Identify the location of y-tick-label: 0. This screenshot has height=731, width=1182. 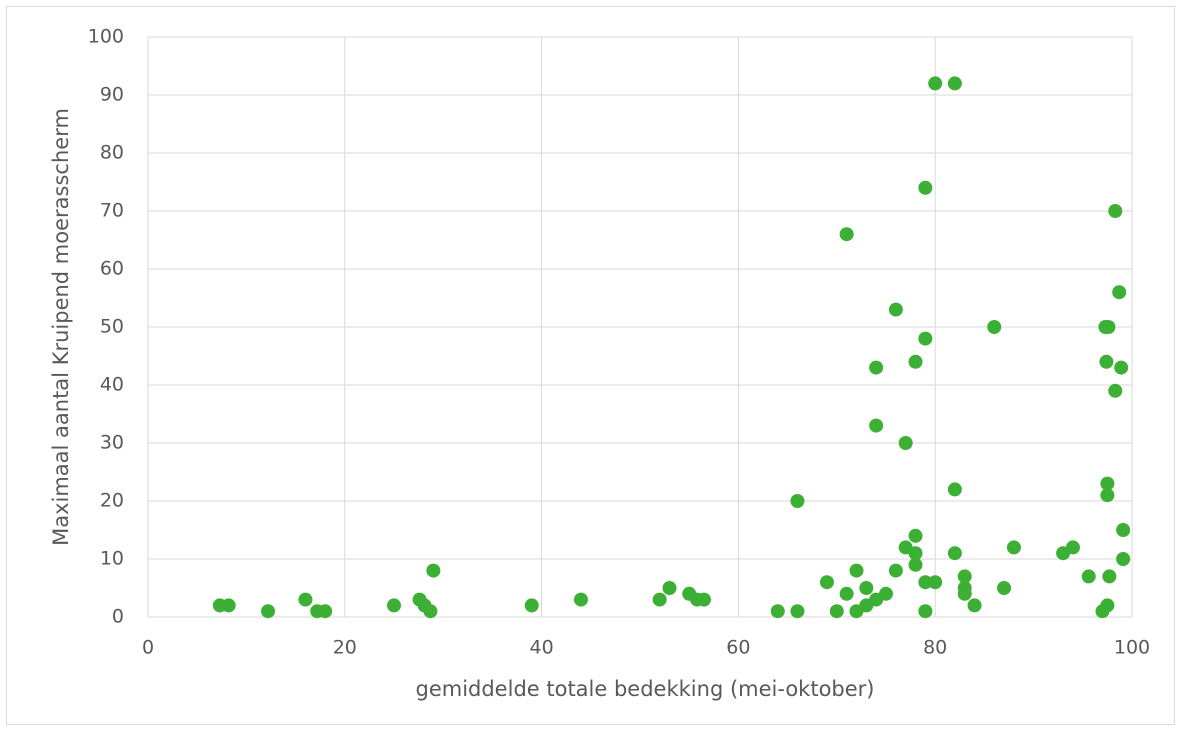
(118, 617).